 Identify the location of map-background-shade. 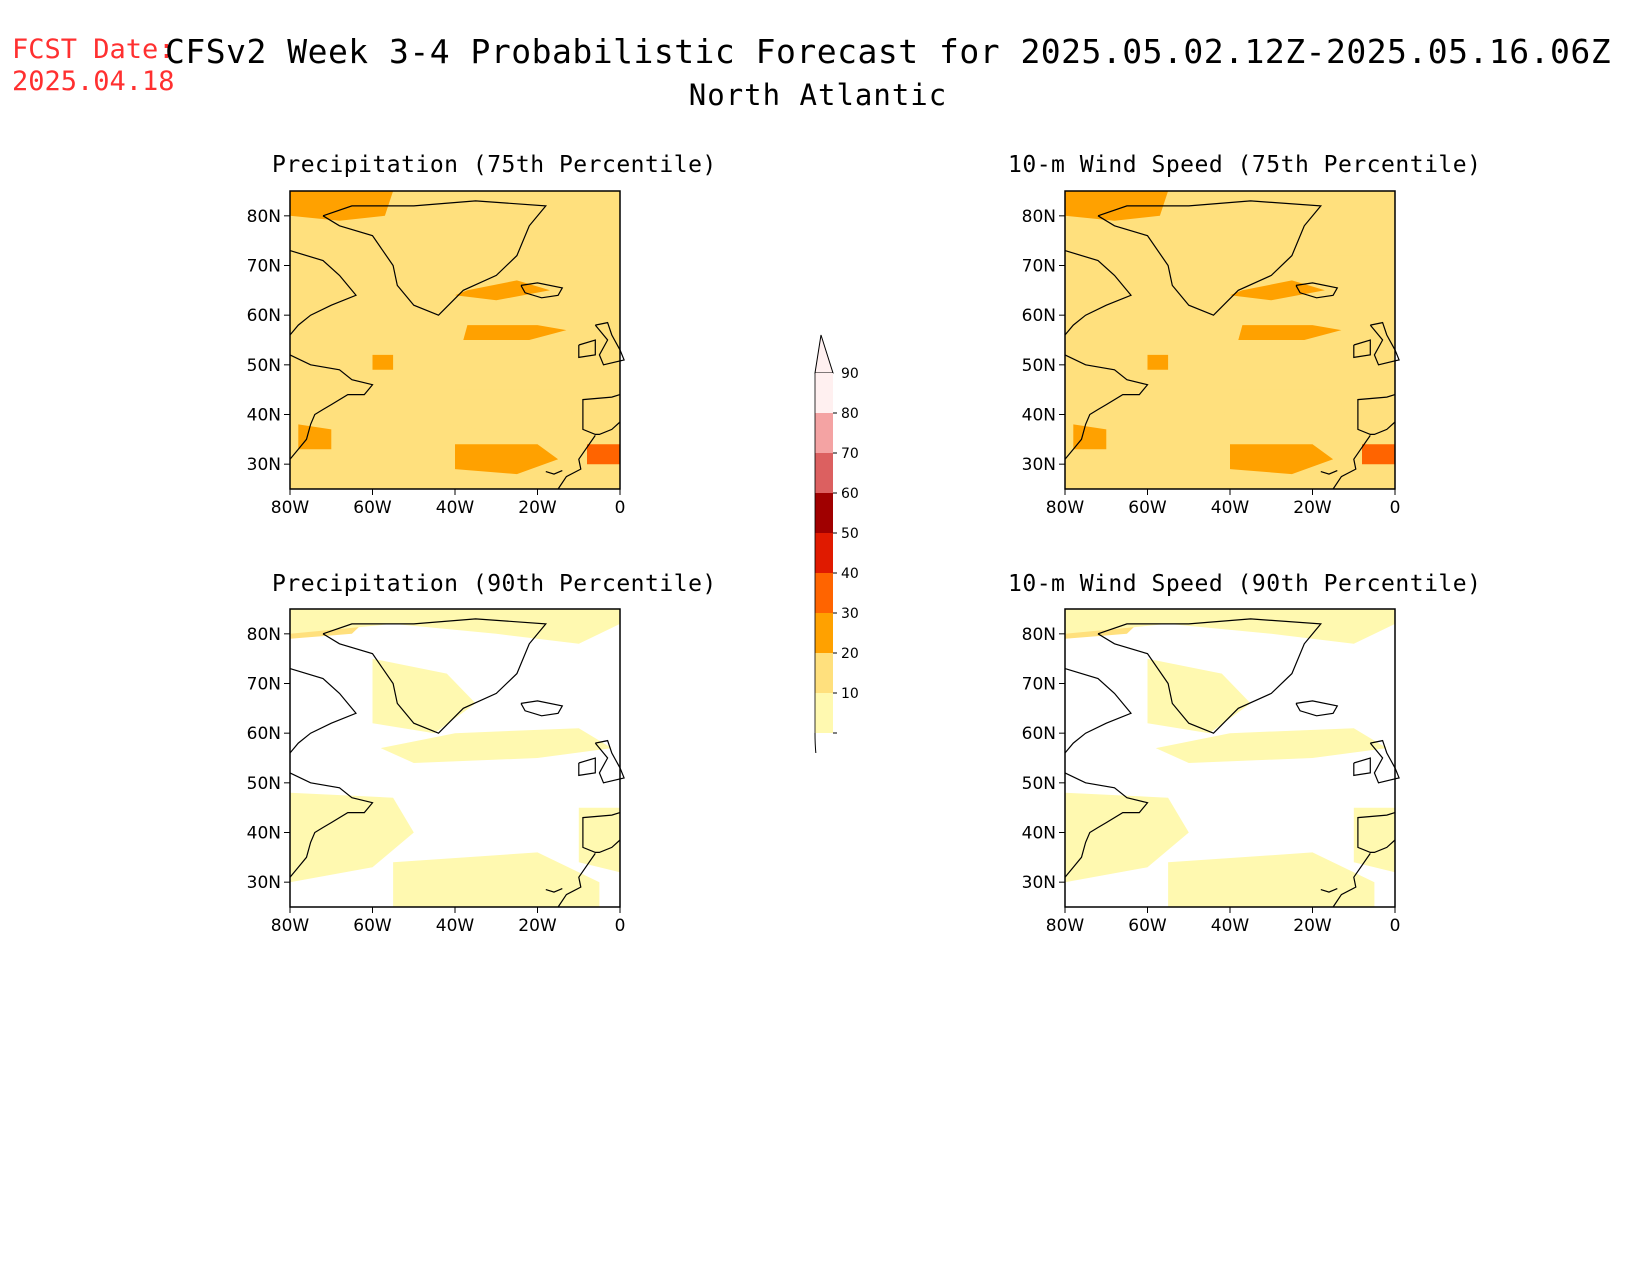
(455, 340).